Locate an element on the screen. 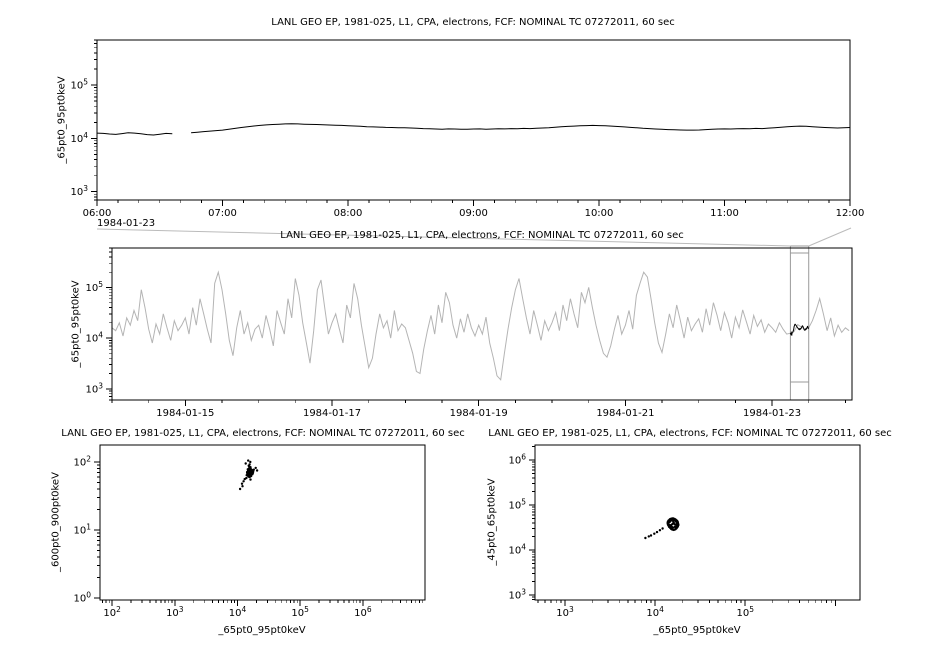 The image size is (926, 647). tick-label: 1984-01-21 is located at coordinates (625, 413).